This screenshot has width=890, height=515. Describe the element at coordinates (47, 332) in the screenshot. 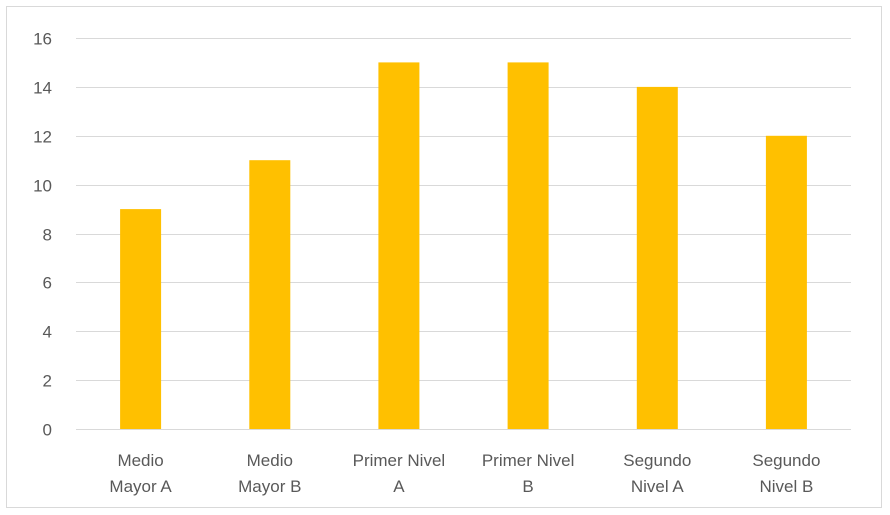

I see `y-tick-label: 4` at that location.